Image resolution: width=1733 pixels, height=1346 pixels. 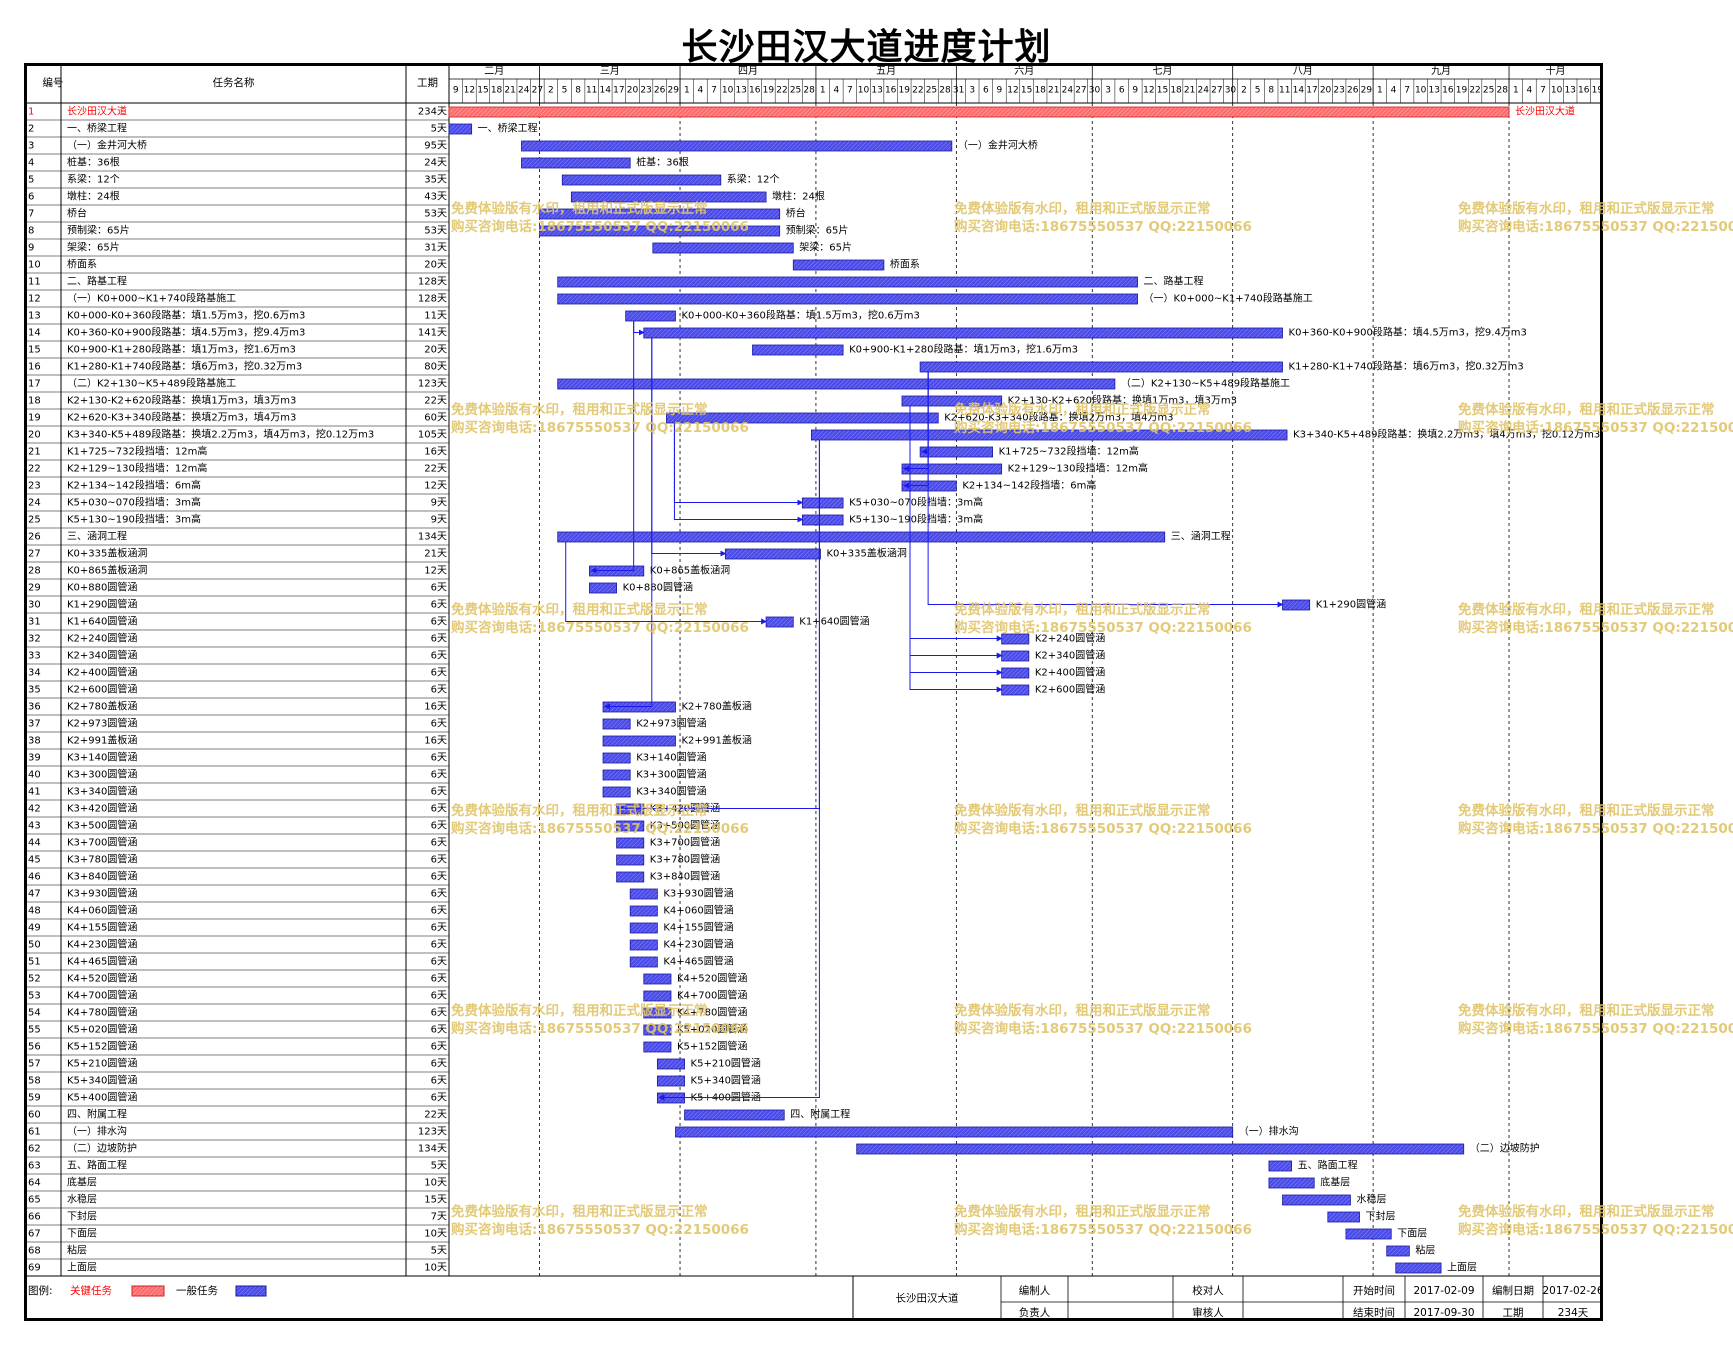 What do you see at coordinates (1208, 1312) in the screenshot?
I see `footer-cell: 审核人` at bounding box center [1208, 1312].